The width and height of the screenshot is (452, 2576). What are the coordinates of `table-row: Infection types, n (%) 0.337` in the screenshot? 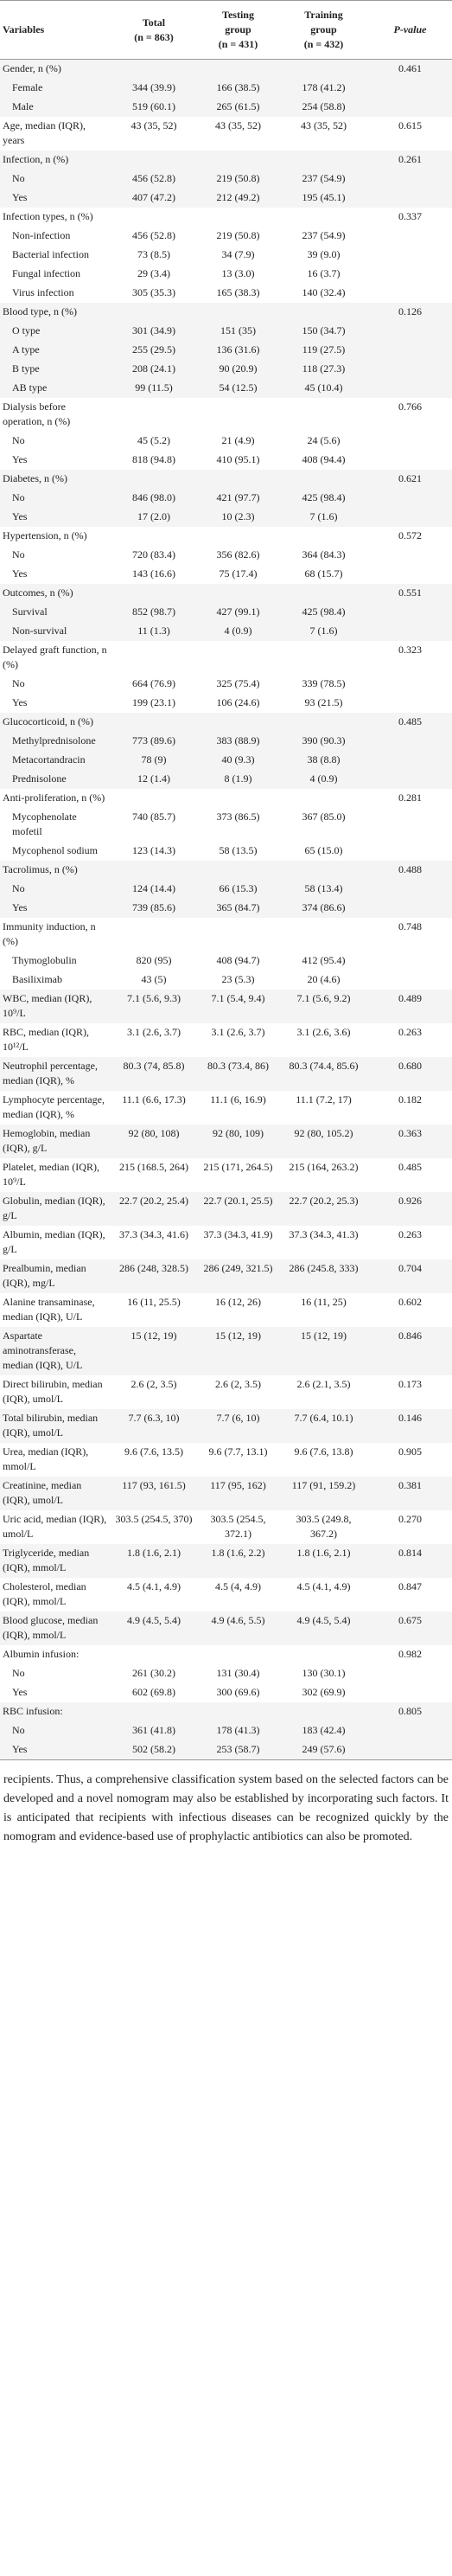 It's located at (226, 217).